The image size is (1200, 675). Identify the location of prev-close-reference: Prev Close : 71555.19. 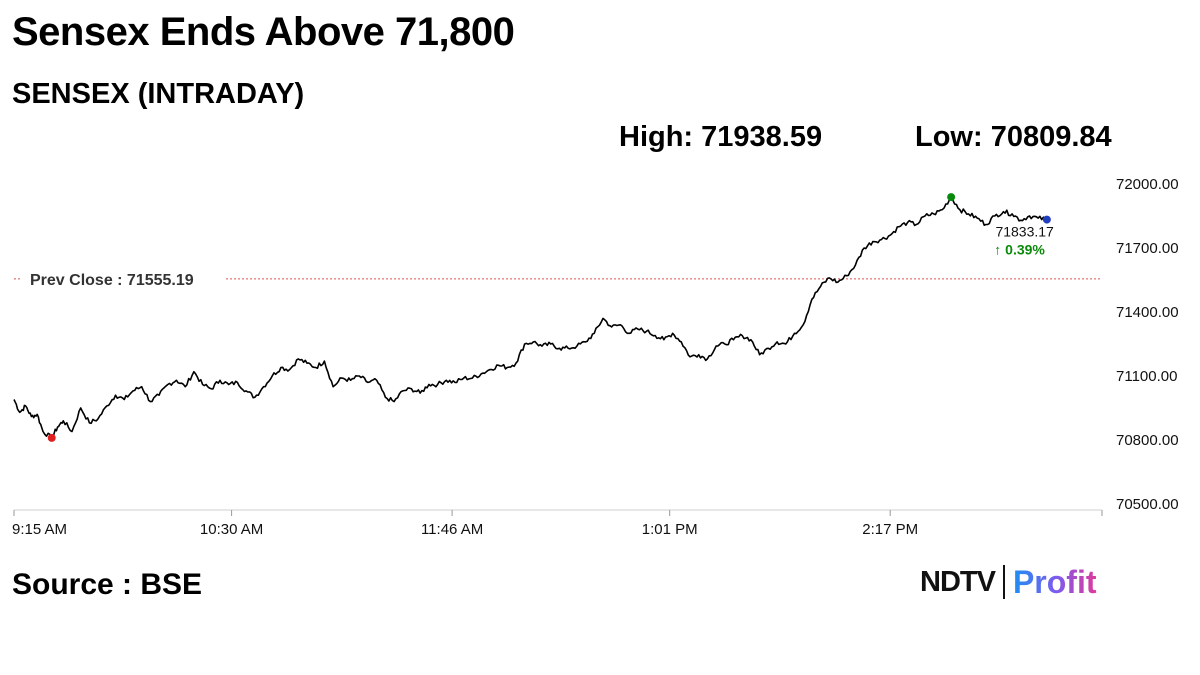
(558, 278).